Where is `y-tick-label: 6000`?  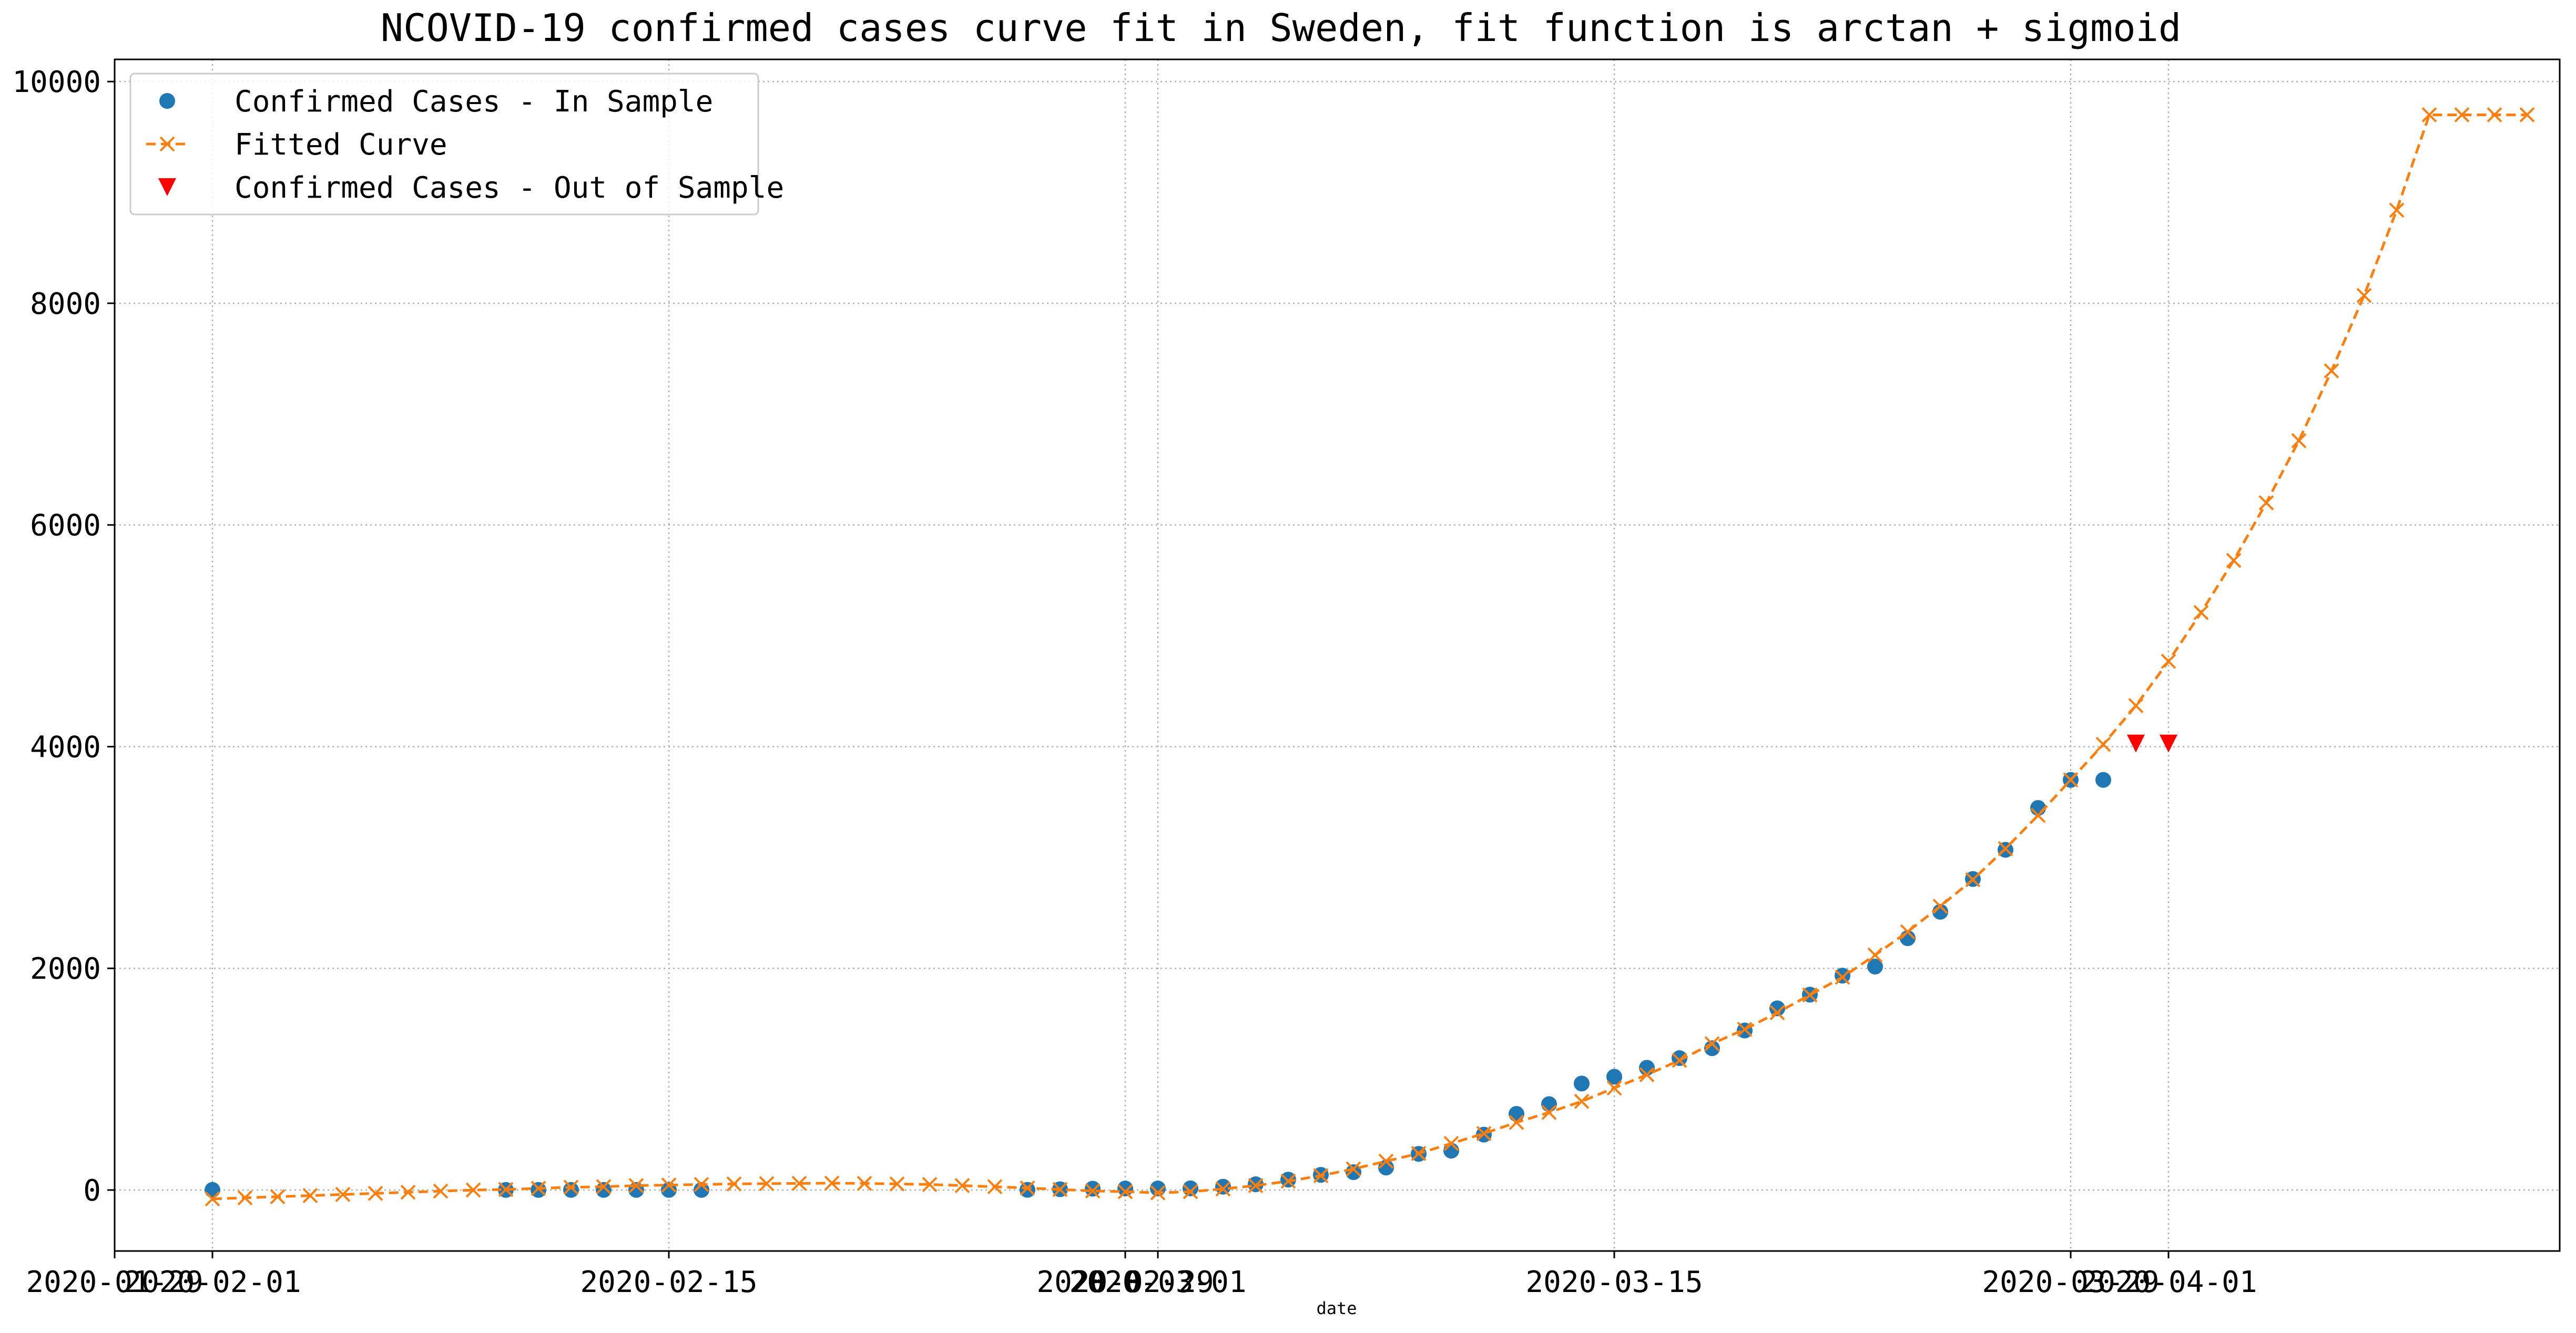
y-tick-label: 6000 is located at coordinates (65, 526).